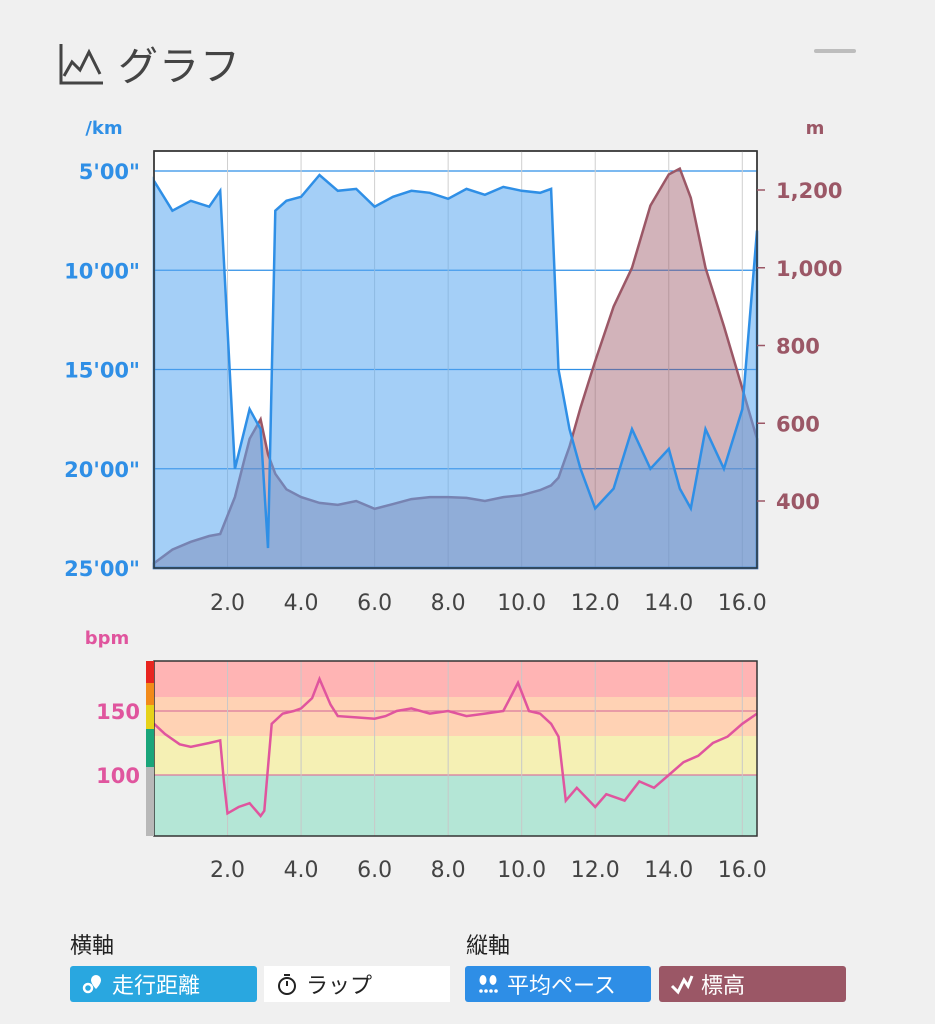  What do you see at coordinates (448, 603) in the screenshot?
I see `pace-x-tick-label: 8.0` at bounding box center [448, 603].